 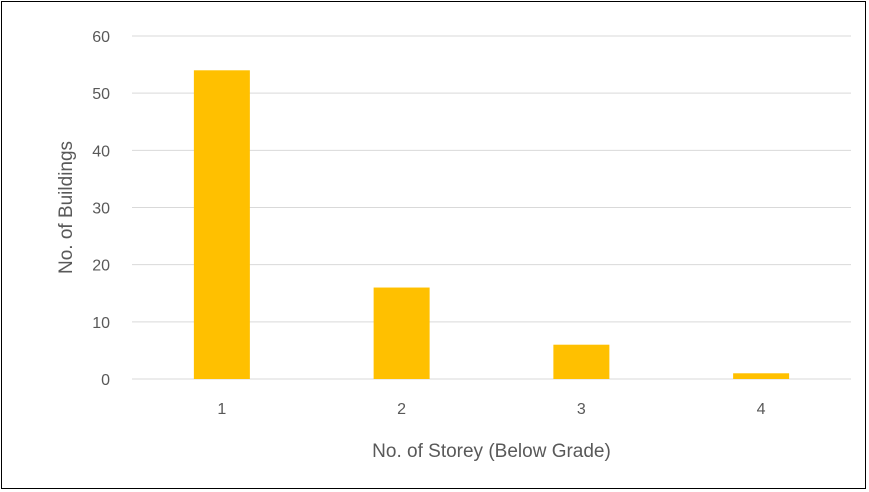 What do you see at coordinates (101, 266) in the screenshot?
I see `y-tick-label: 20` at bounding box center [101, 266].